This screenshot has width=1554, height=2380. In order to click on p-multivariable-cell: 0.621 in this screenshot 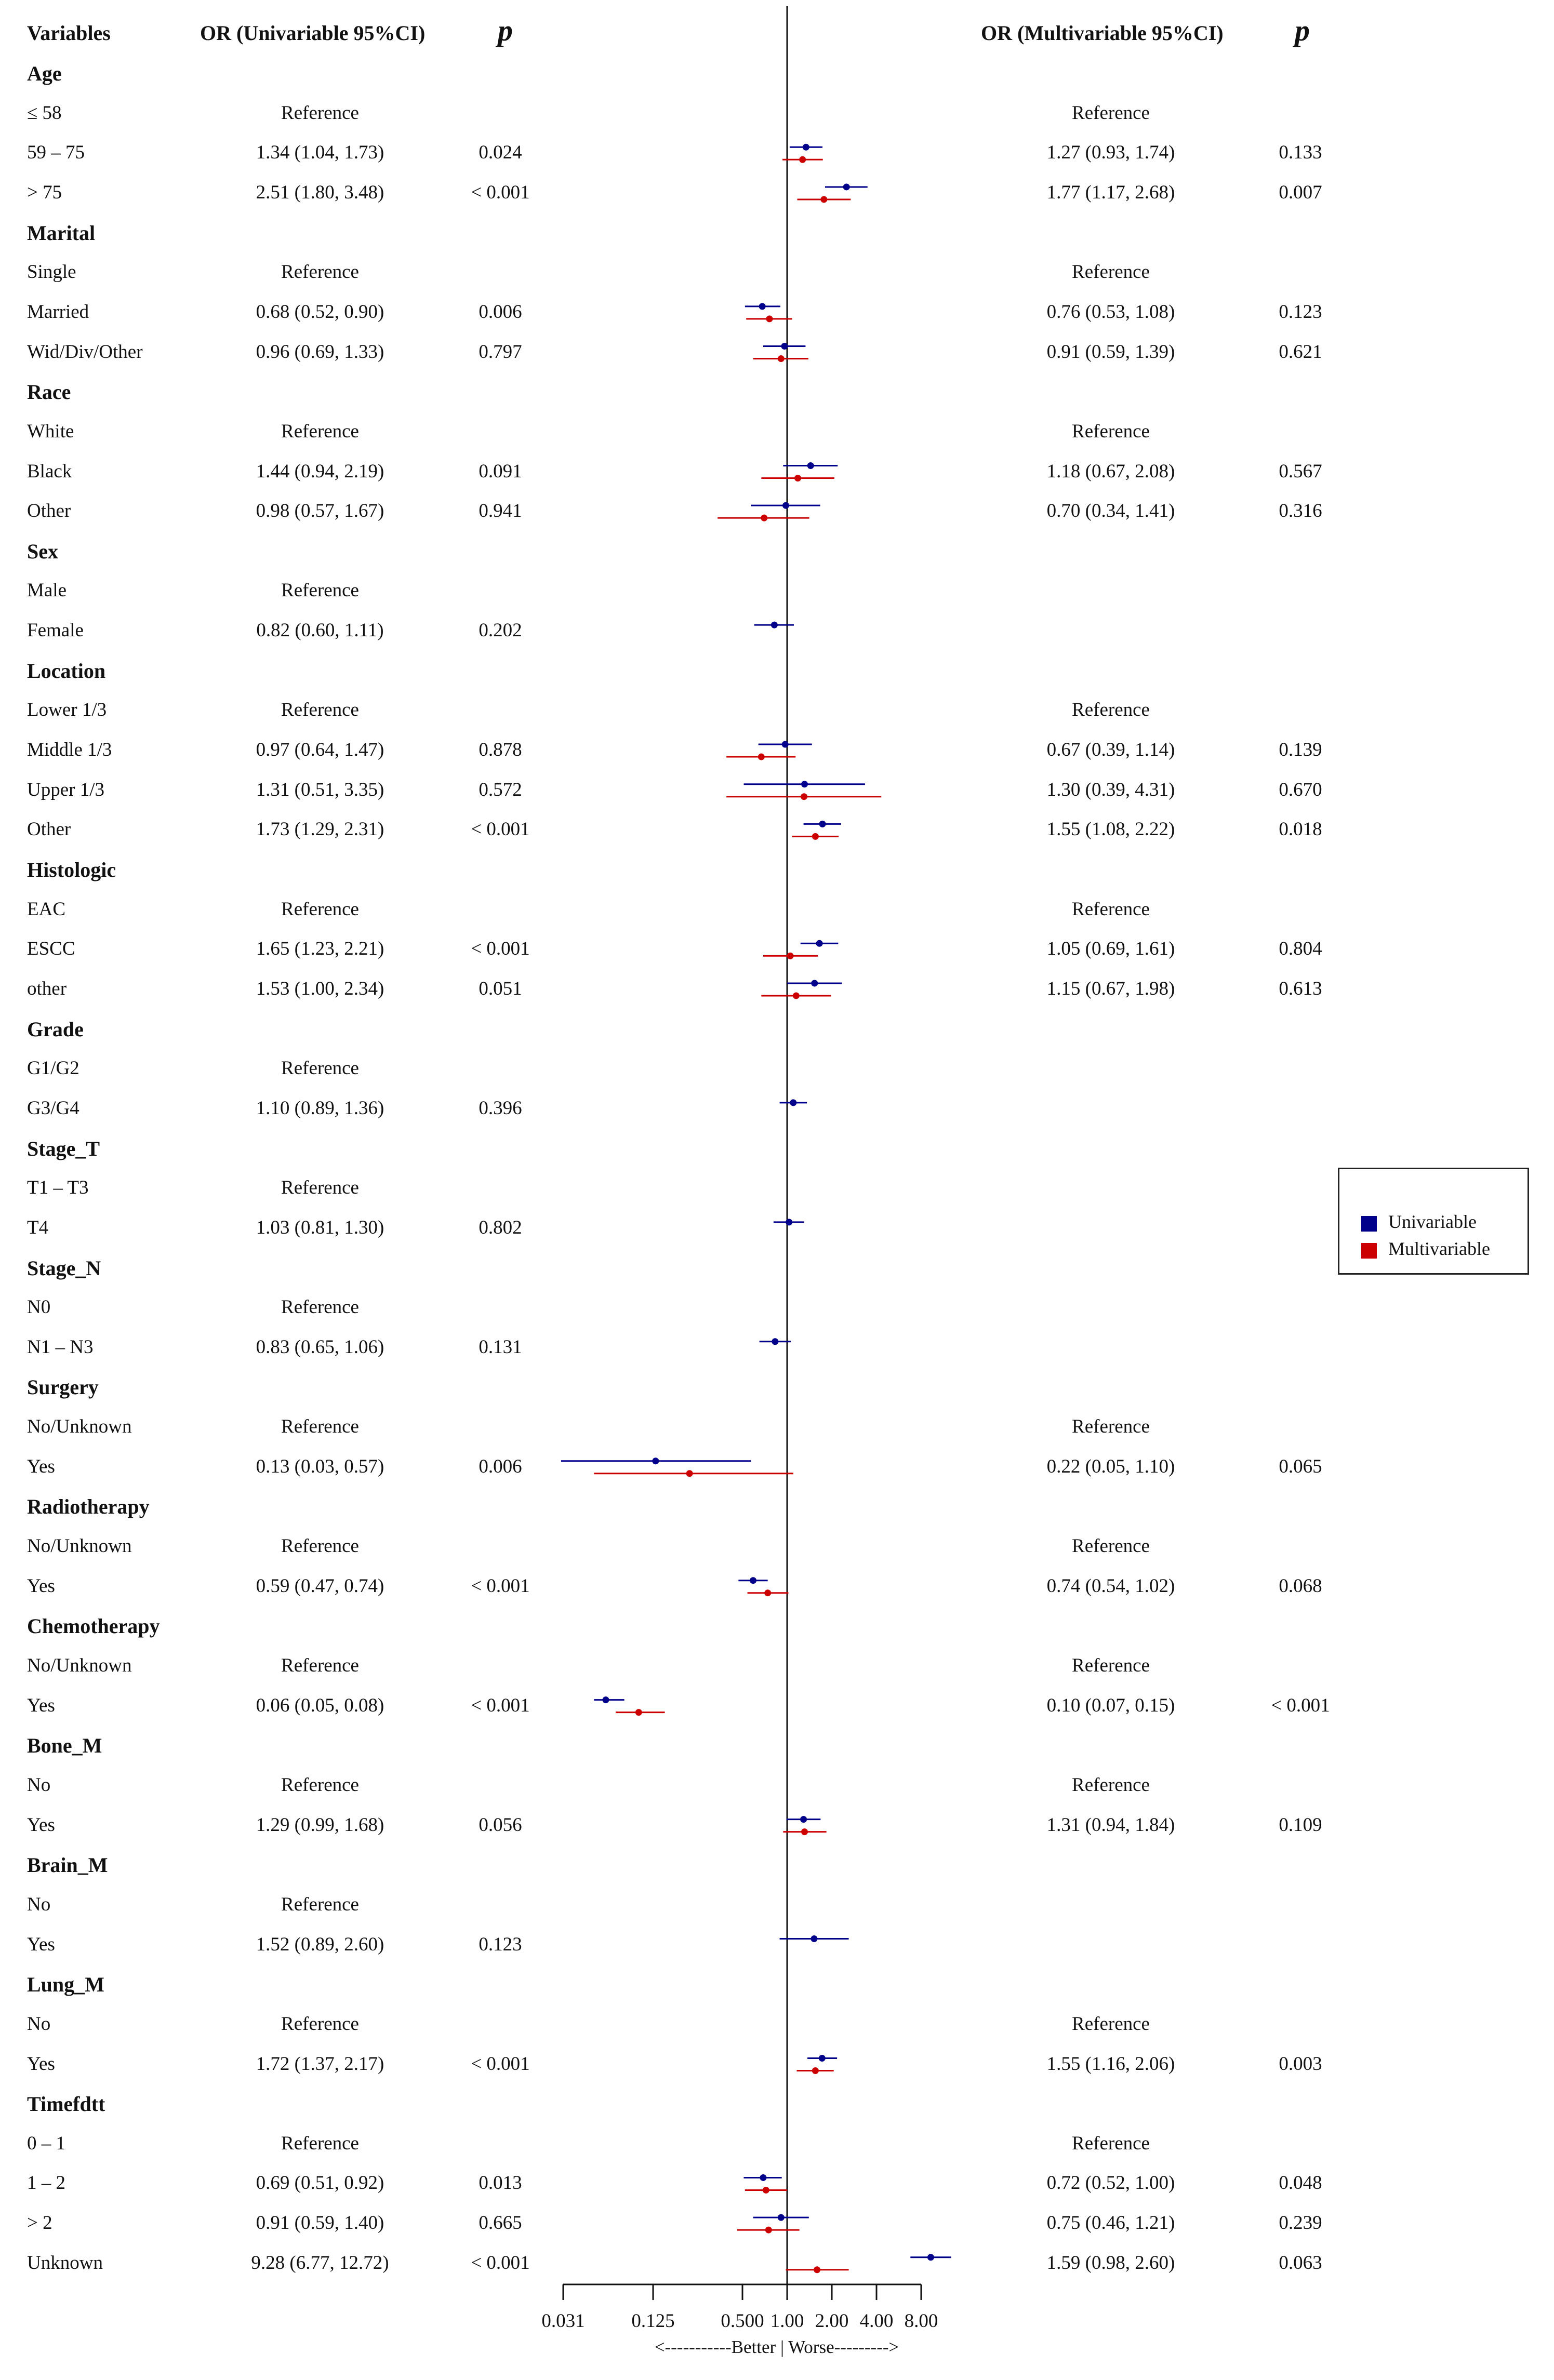, I will do `click(1300, 352)`.